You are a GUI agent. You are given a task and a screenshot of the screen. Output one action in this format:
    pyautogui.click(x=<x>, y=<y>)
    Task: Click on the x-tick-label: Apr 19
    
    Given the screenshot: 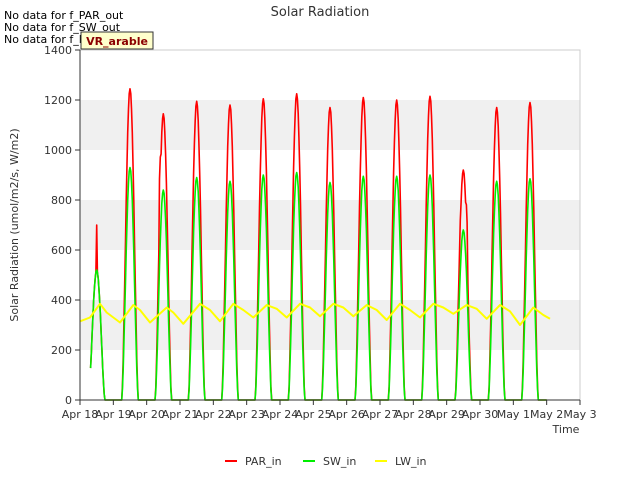 What is the action you would take?
    pyautogui.click(x=113, y=414)
    